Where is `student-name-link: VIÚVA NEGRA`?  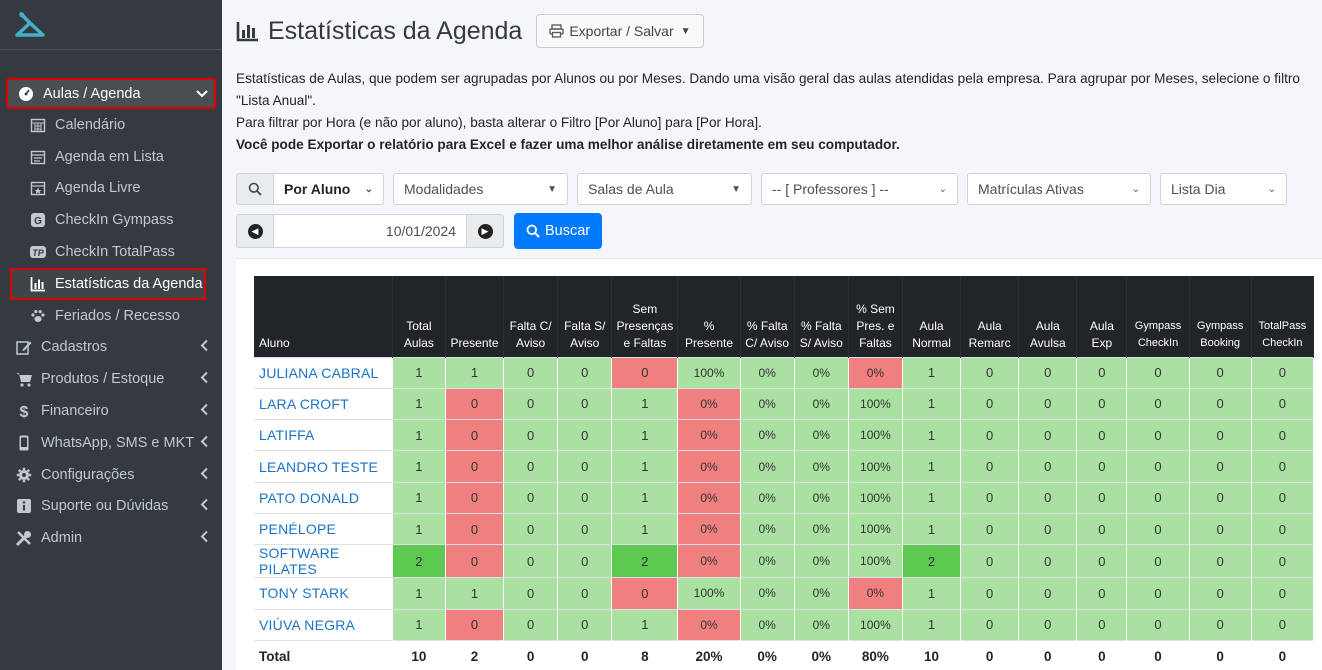
student-name-link: VIÚVA NEGRA is located at coordinates (323, 624).